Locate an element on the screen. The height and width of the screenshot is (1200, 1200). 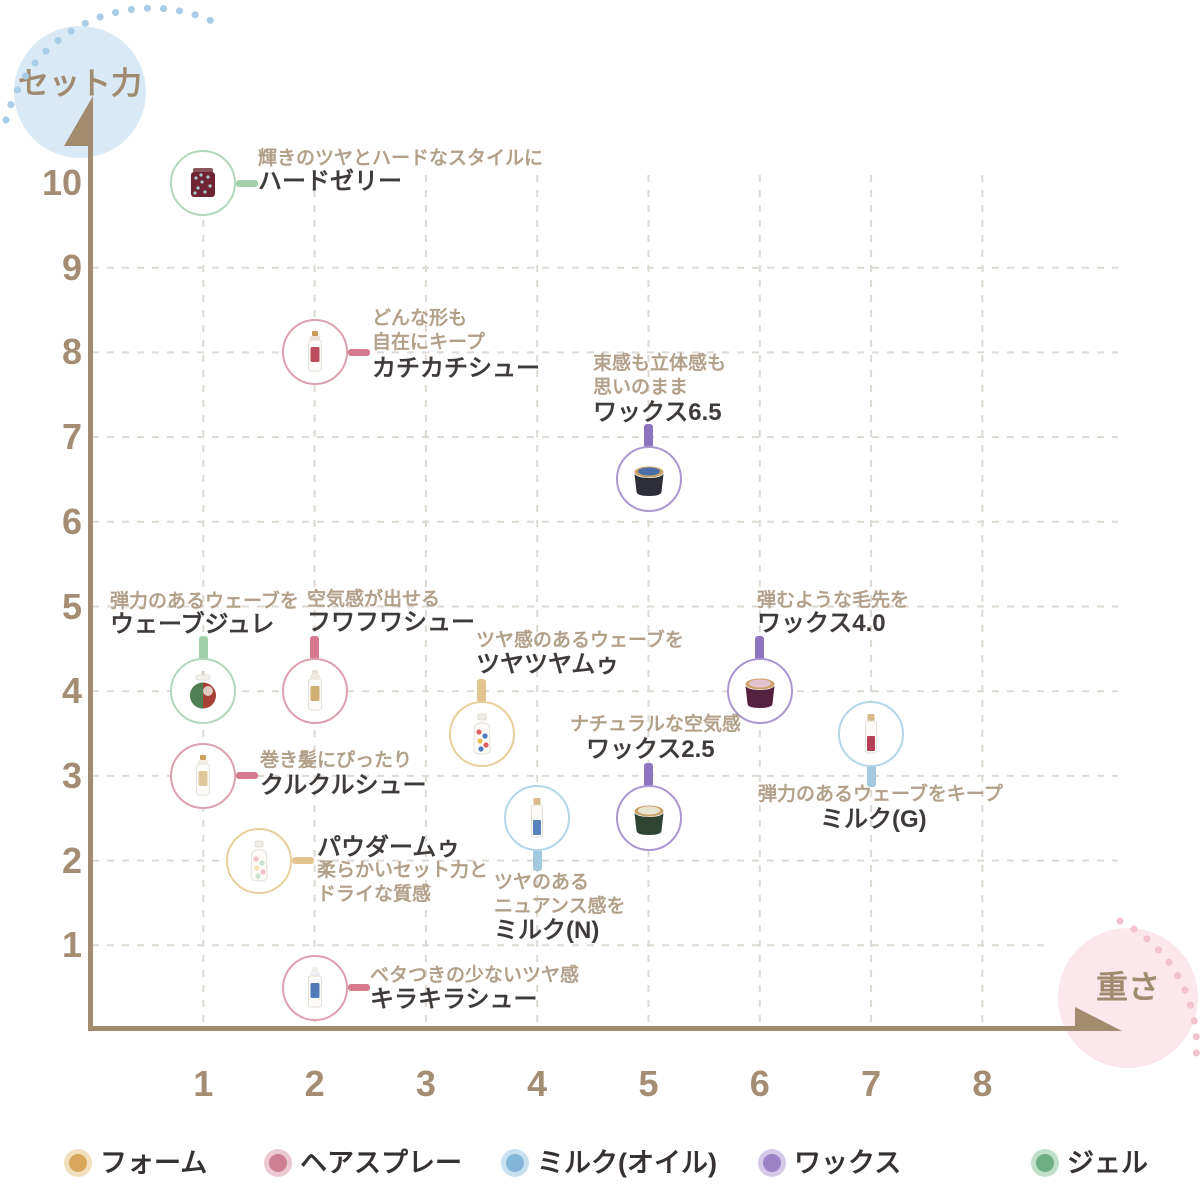
product-caption: 束感も立体感も 思いのまま is located at coordinates (659, 376).